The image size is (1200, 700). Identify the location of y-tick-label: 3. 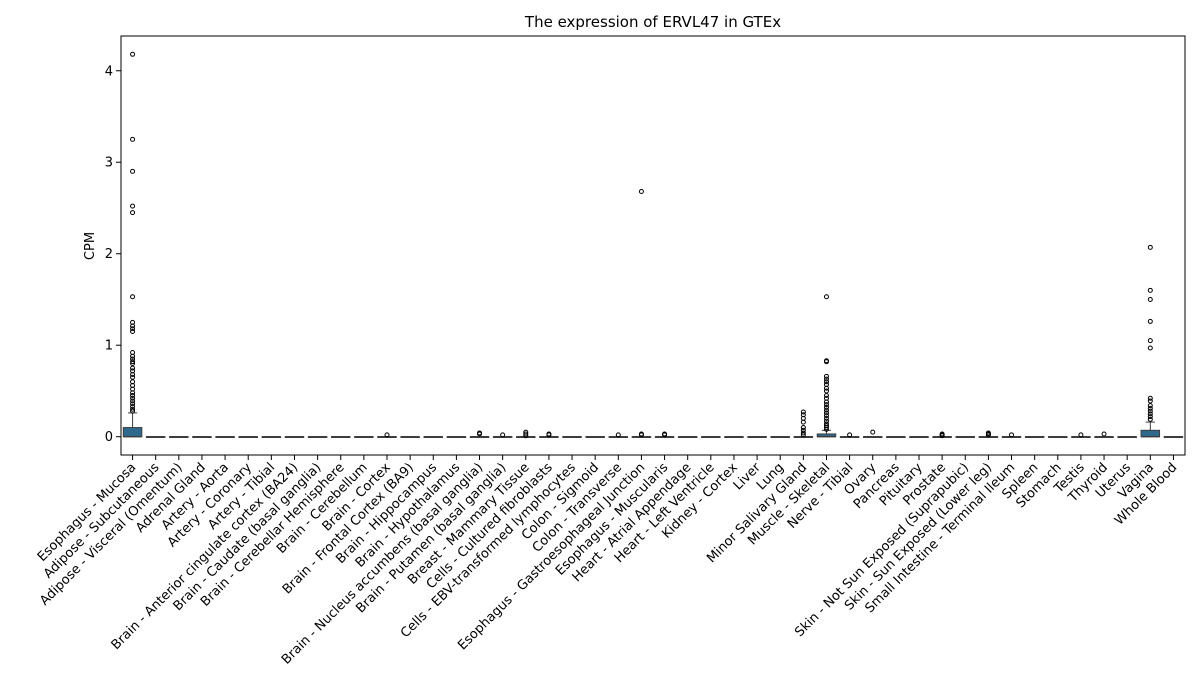
(109, 163).